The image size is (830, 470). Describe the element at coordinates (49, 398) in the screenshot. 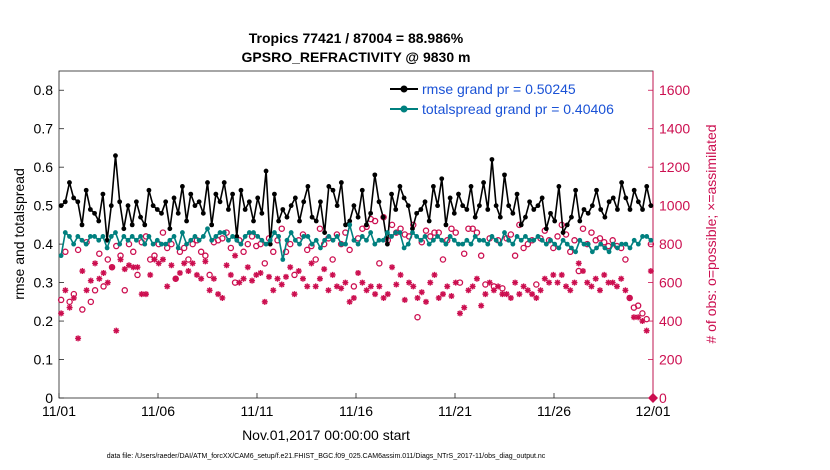

I see `y-tick-label: 0` at that location.